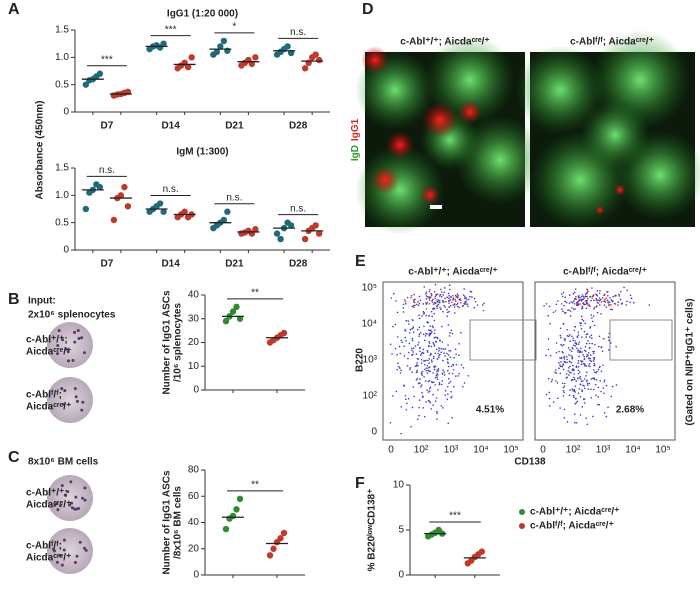  I want to click on y-tick-label: 1.0, so click(62, 195).